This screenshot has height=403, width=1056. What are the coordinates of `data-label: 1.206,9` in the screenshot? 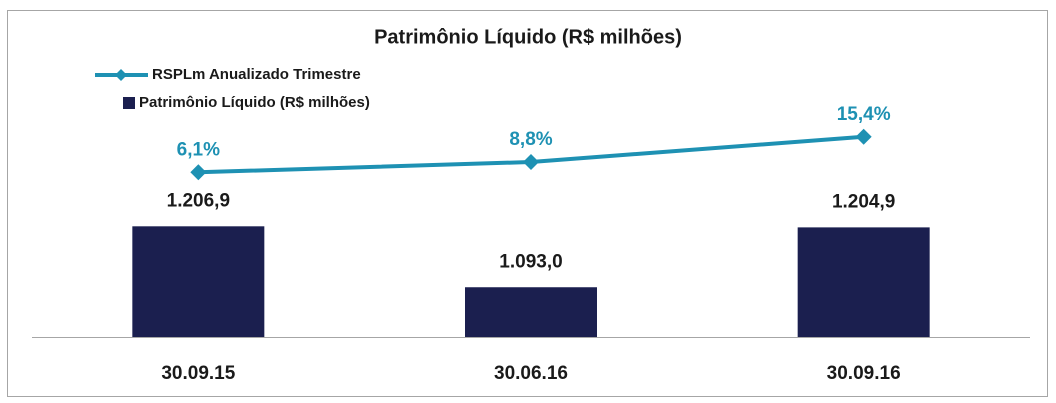 It's located at (198, 200).